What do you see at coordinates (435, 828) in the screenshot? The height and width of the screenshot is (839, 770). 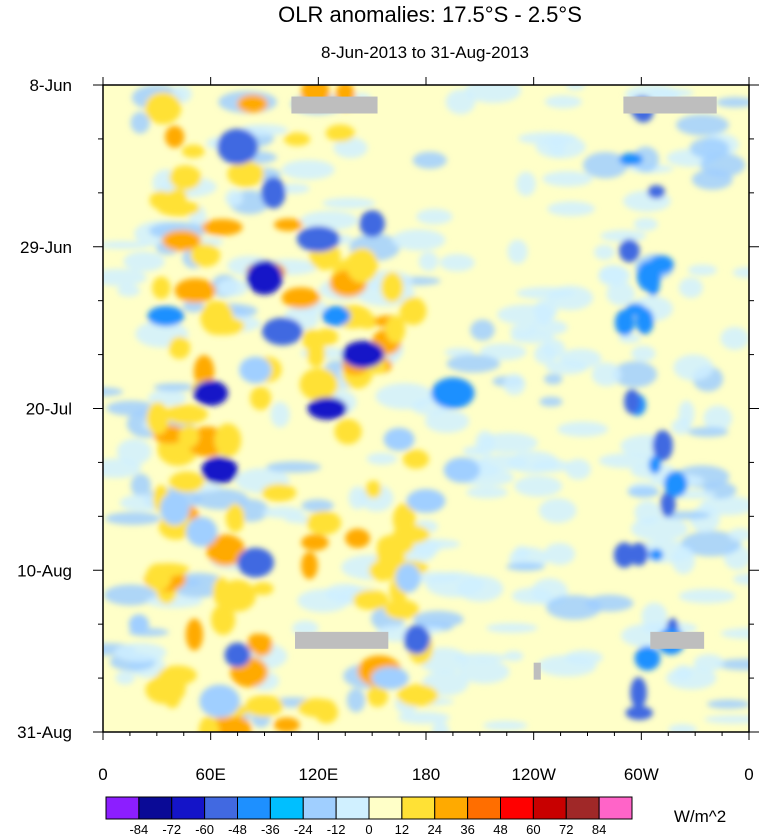 I see `colorbar-level-label: 24` at bounding box center [435, 828].